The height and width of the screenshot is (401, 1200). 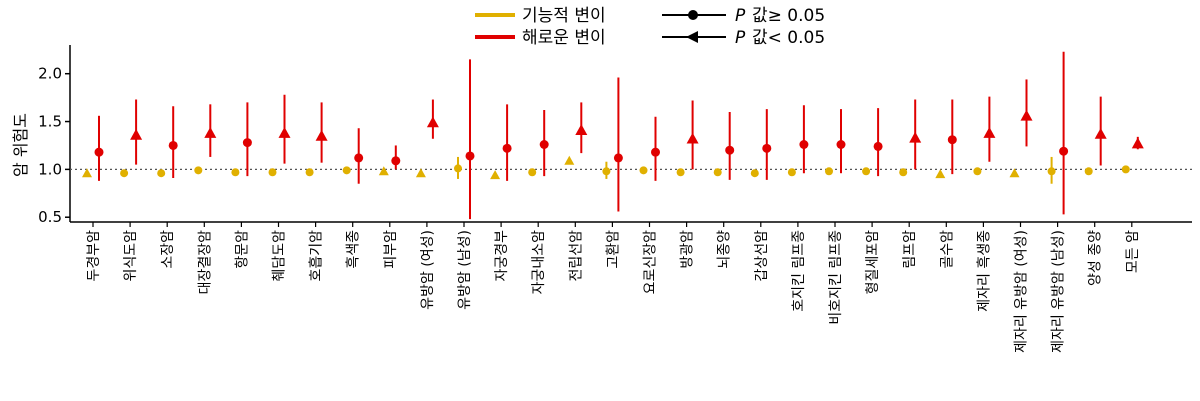 What do you see at coordinates (910, 249) in the screenshot?
I see `category-label: 림프암` at bounding box center [910, 249].